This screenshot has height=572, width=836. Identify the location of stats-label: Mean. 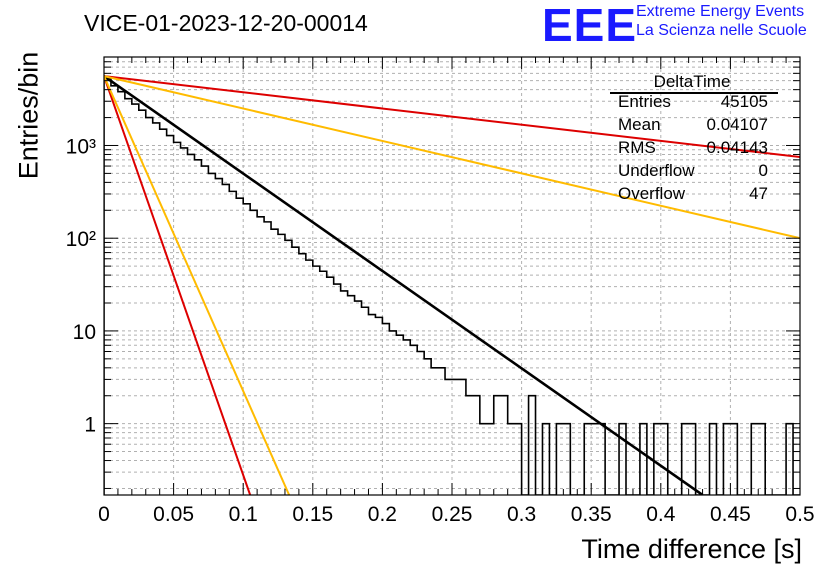
(639, 124).